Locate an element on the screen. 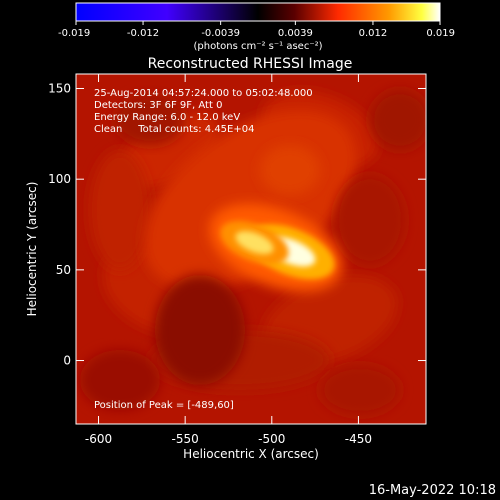 This screenshot has height=500, width=500. heatmap-sources is located at coordinates (276, 247).